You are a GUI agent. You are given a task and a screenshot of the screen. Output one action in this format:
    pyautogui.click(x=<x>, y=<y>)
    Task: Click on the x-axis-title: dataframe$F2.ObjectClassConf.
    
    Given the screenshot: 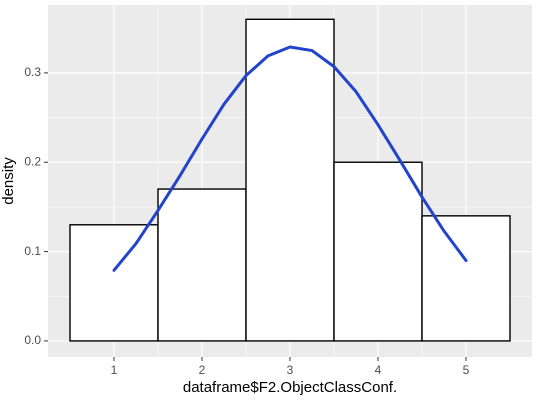 What is the action you would take?
    pyautogui.click(x=290, y=387)
    